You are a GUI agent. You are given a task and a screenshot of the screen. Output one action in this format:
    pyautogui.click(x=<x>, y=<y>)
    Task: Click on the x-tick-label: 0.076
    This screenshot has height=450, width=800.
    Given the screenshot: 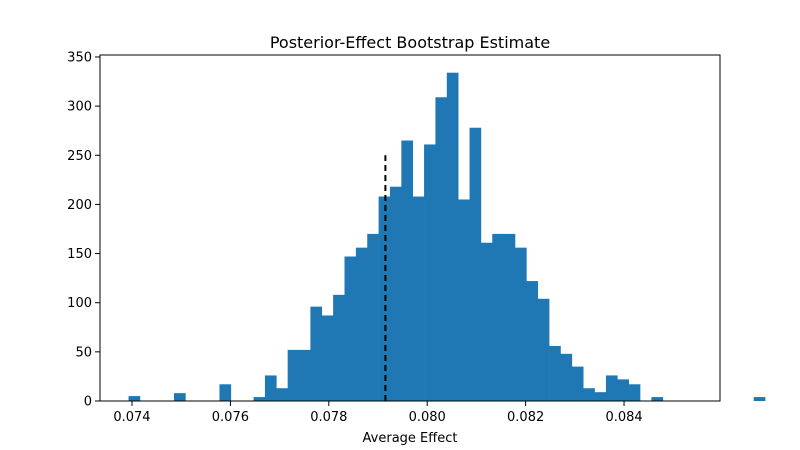 What is the action you would take?
    pyautogui.click(x=230, y=417)
    